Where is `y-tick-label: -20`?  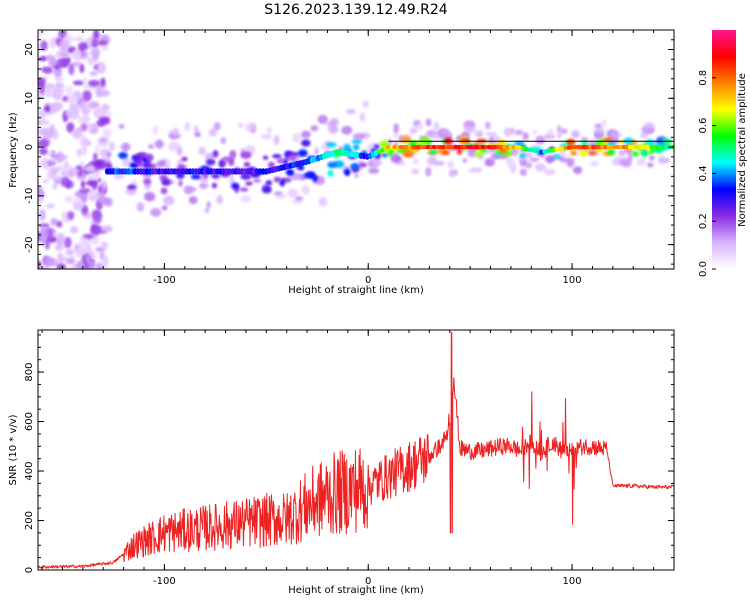 y-tick-label: -20 is located at coordinates (29, 244).